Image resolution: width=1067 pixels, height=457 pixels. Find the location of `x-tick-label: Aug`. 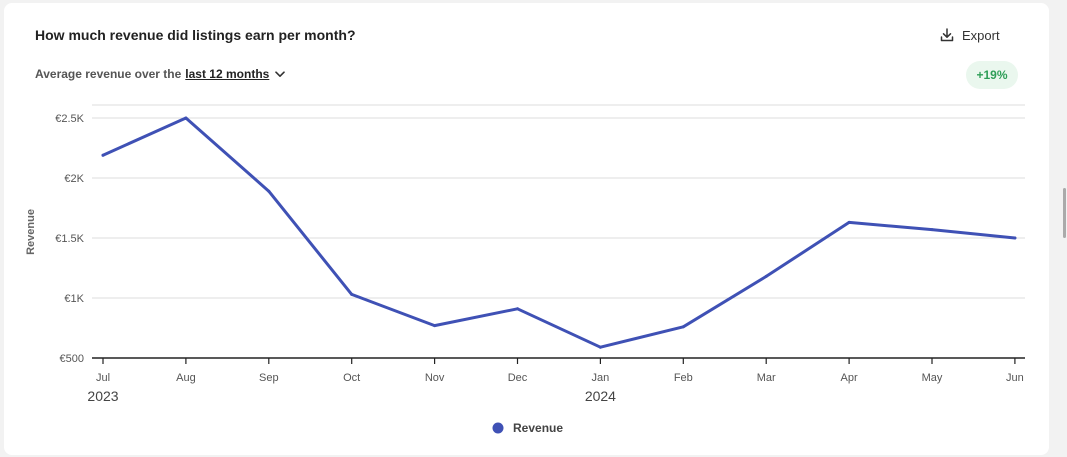

x-tick-label: Aug is located at coordinates (186, 378).